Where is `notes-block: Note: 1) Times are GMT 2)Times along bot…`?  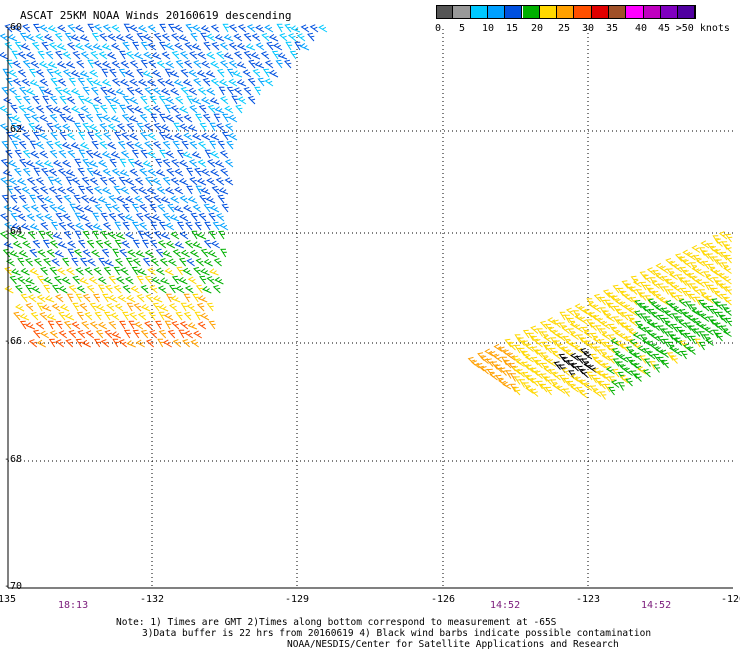
notes-block: Note: 1) Times are GMT 2)Times along bot… is located at coordinates (383, 633).